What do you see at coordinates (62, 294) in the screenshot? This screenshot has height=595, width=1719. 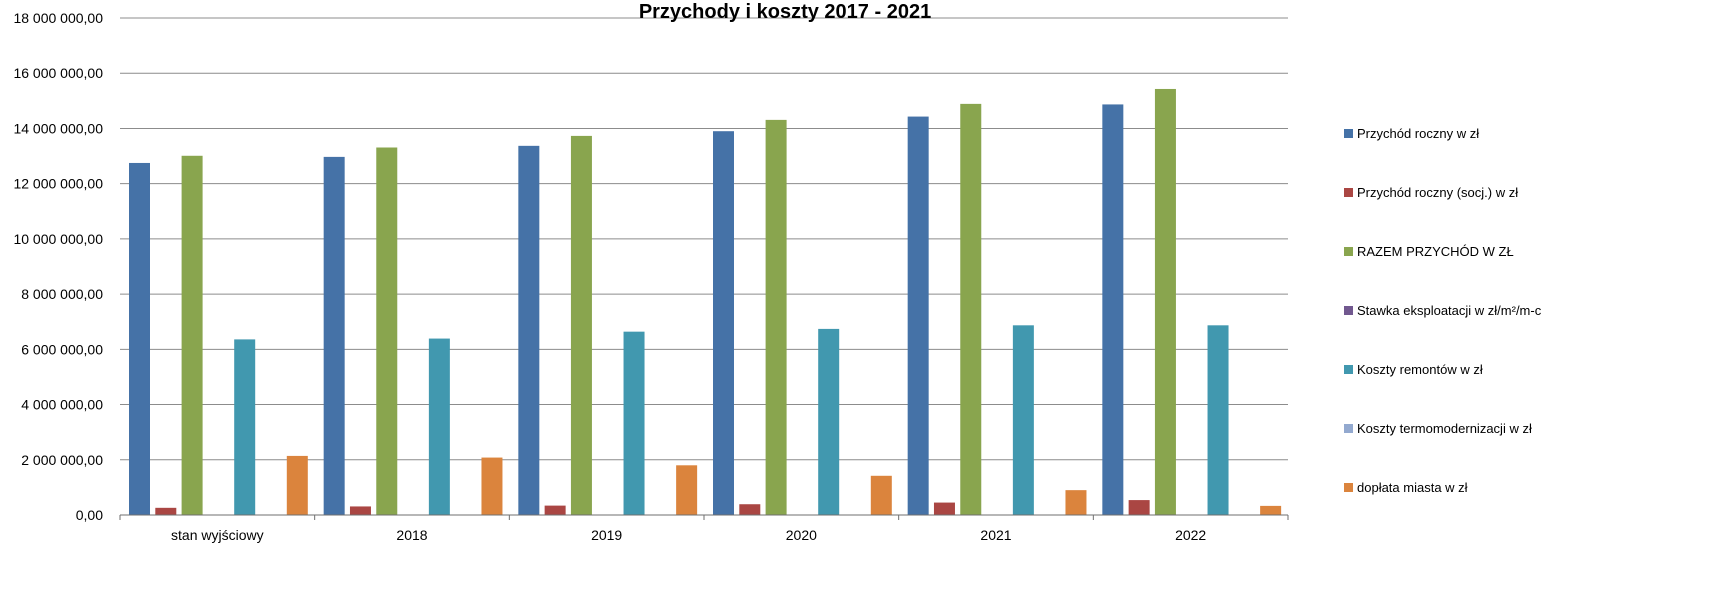 I see `y-tick-label: 8 000 000,00` at bounding box center [62, 294].